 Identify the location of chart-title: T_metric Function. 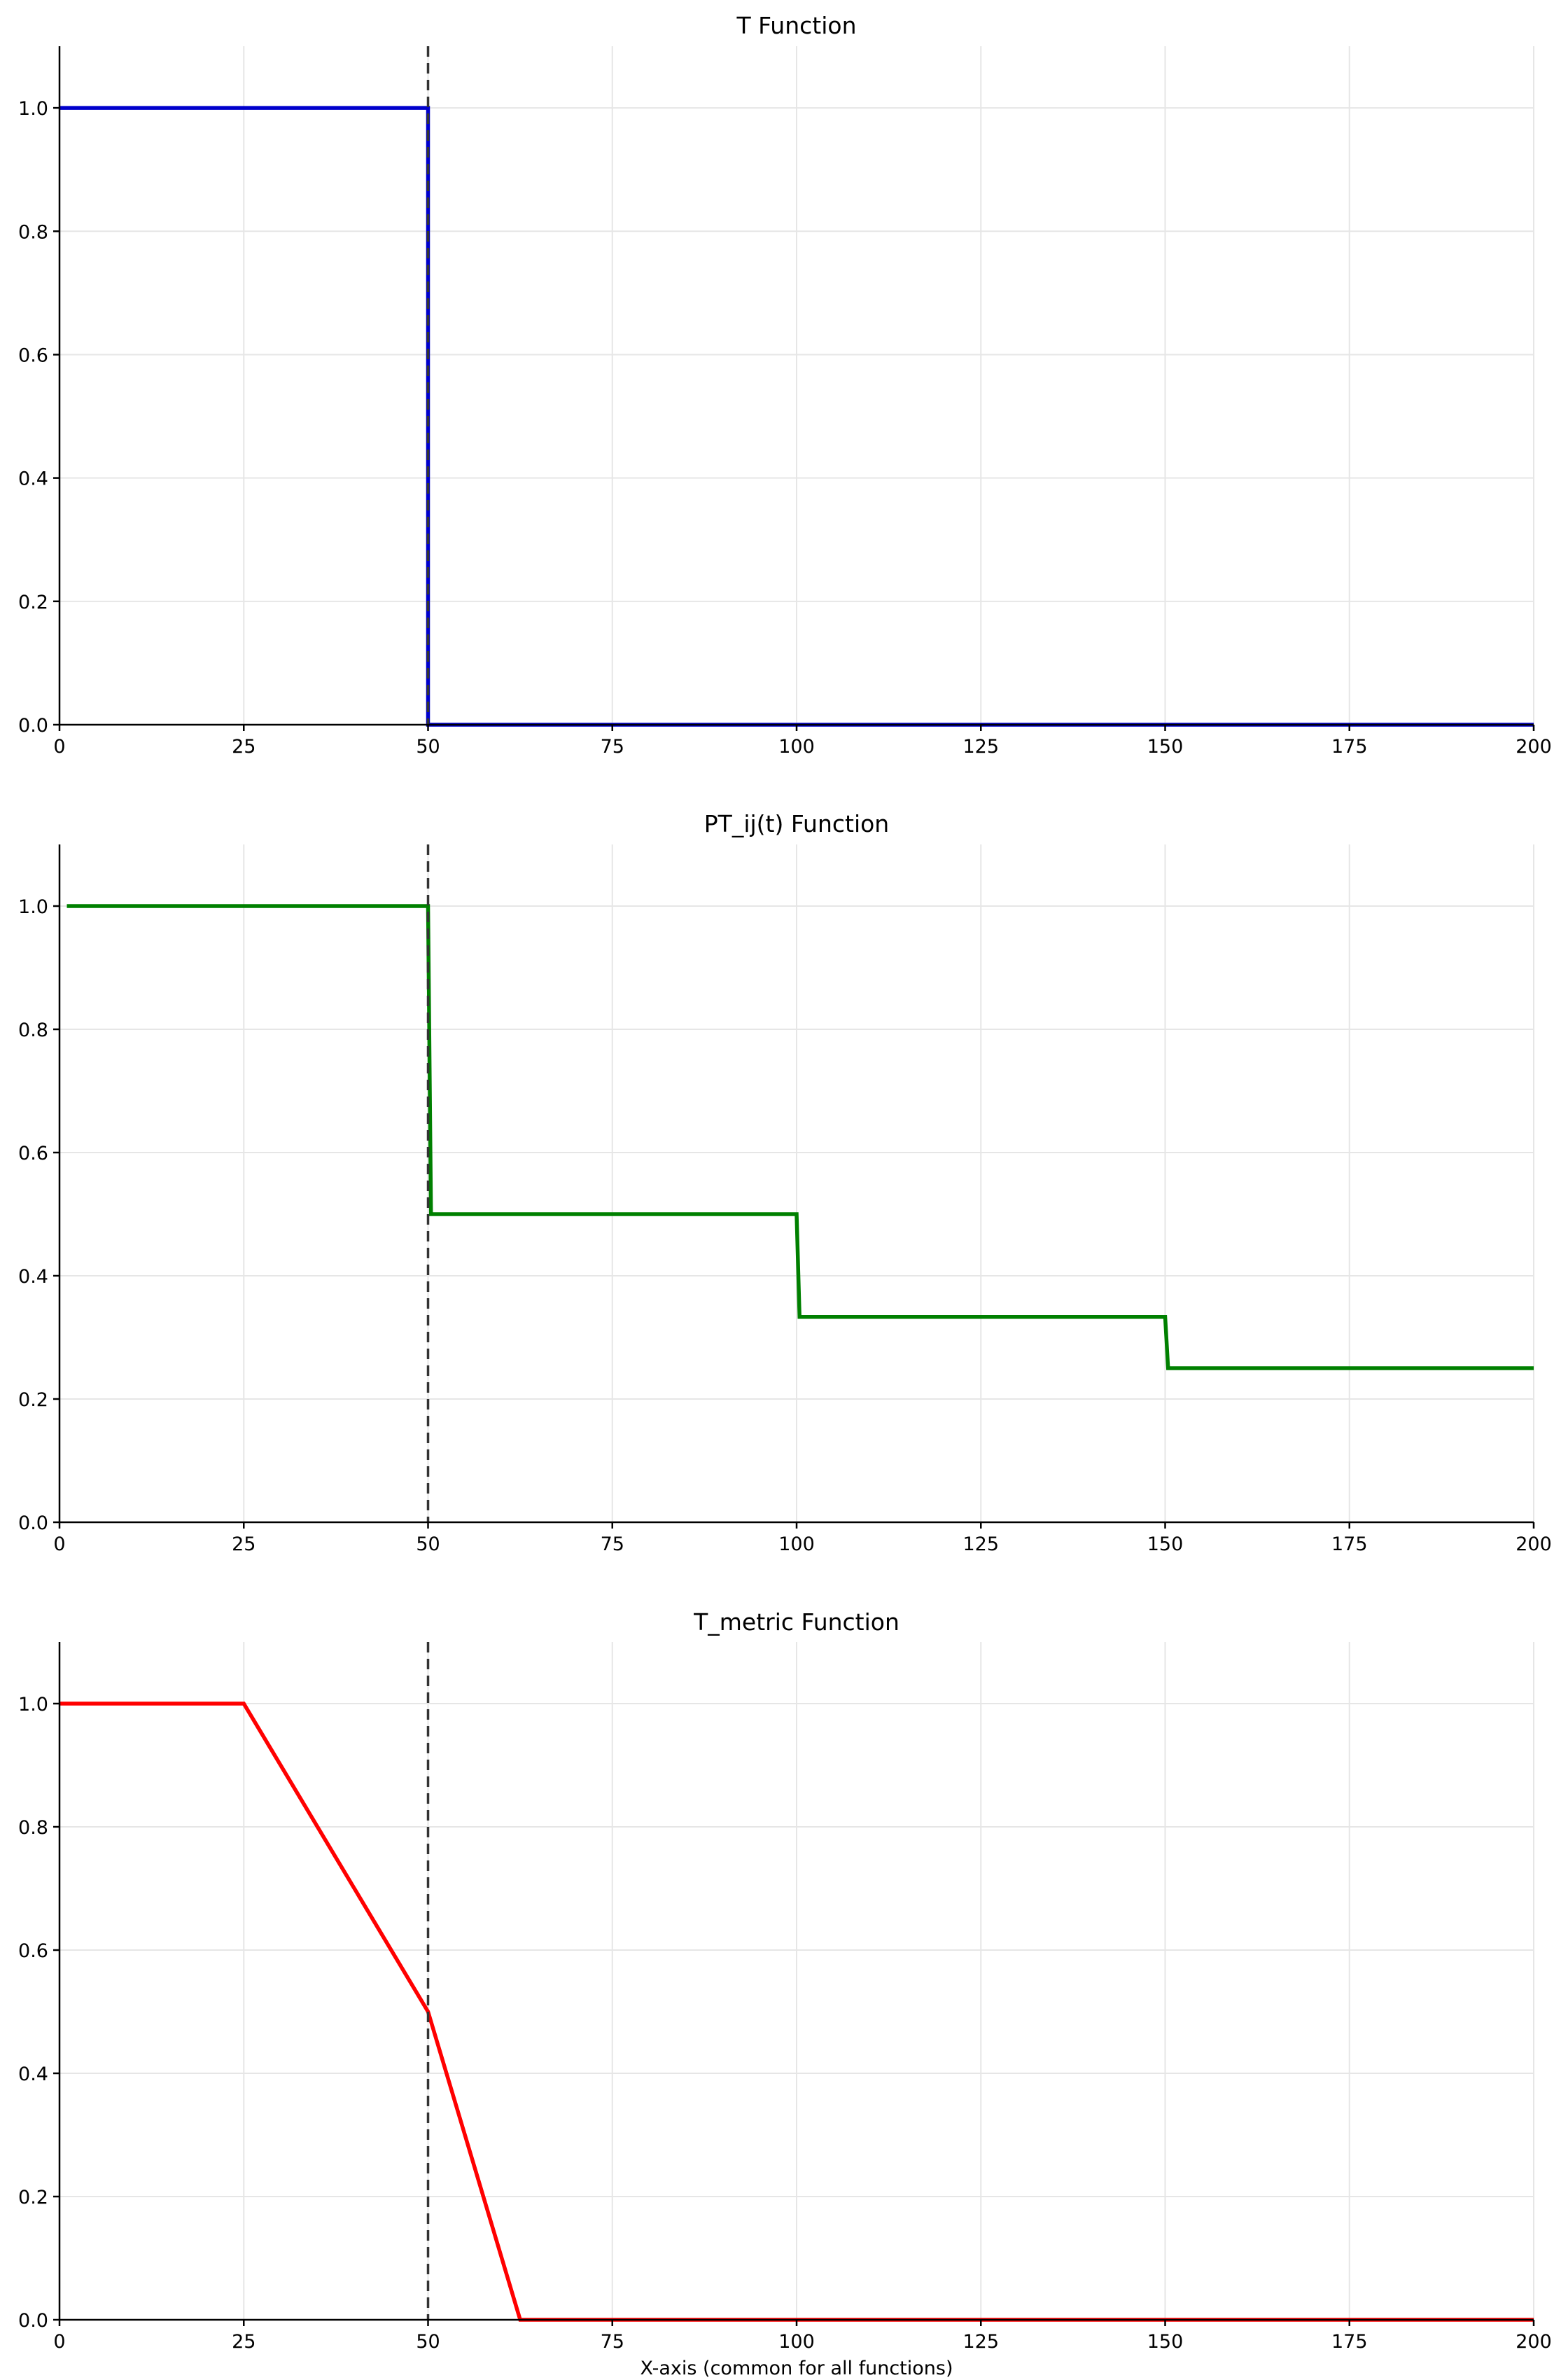
(796, 1622).